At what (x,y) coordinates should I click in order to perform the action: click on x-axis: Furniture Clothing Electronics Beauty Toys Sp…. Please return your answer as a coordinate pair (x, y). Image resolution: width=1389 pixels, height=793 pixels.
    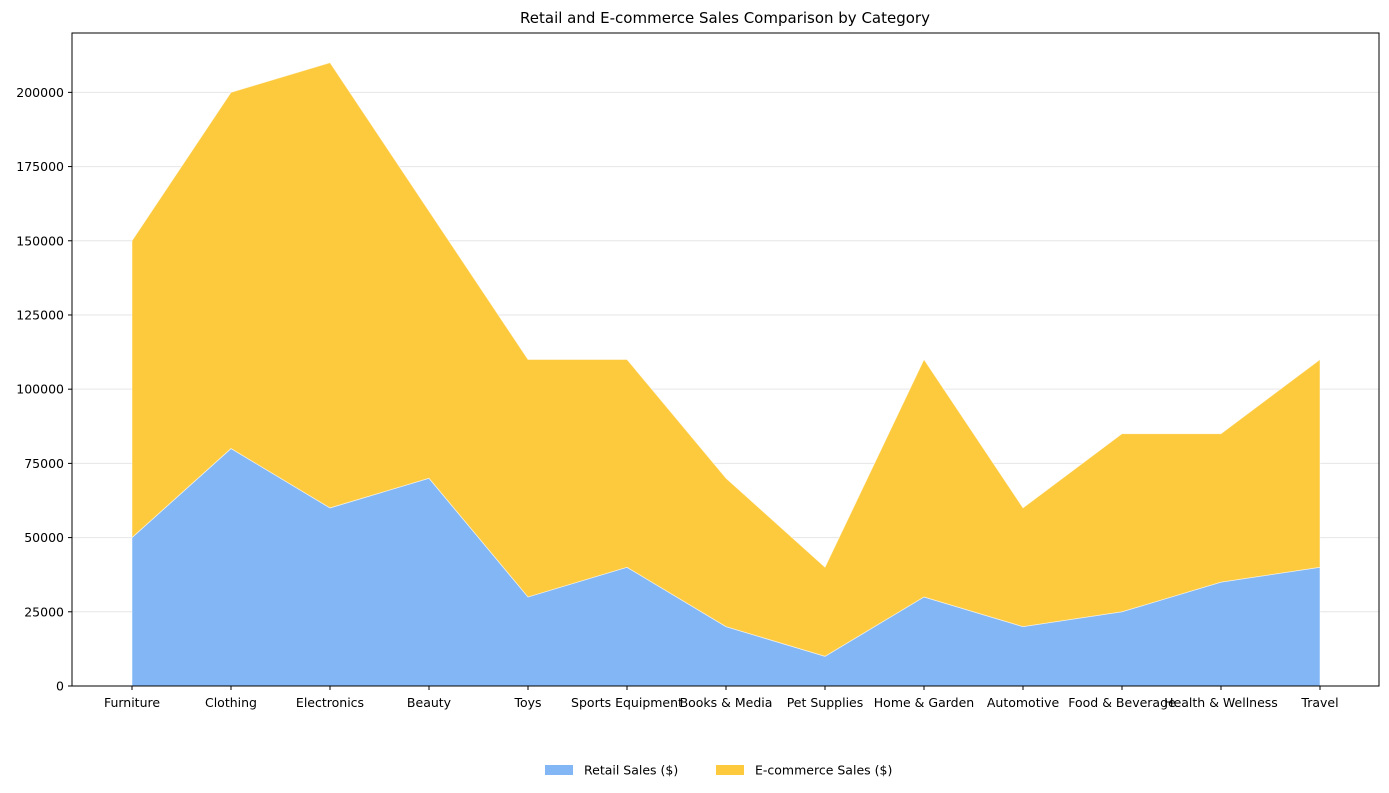
    Looking at the image, I should click on (721, 698).